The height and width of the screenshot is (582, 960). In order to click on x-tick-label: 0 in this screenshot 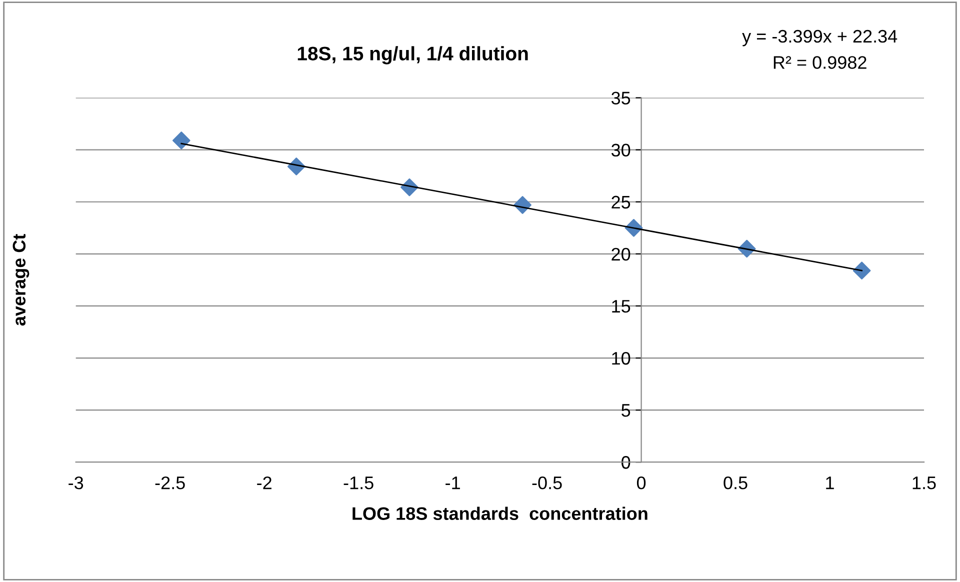, I will do `click(641, 483)`.